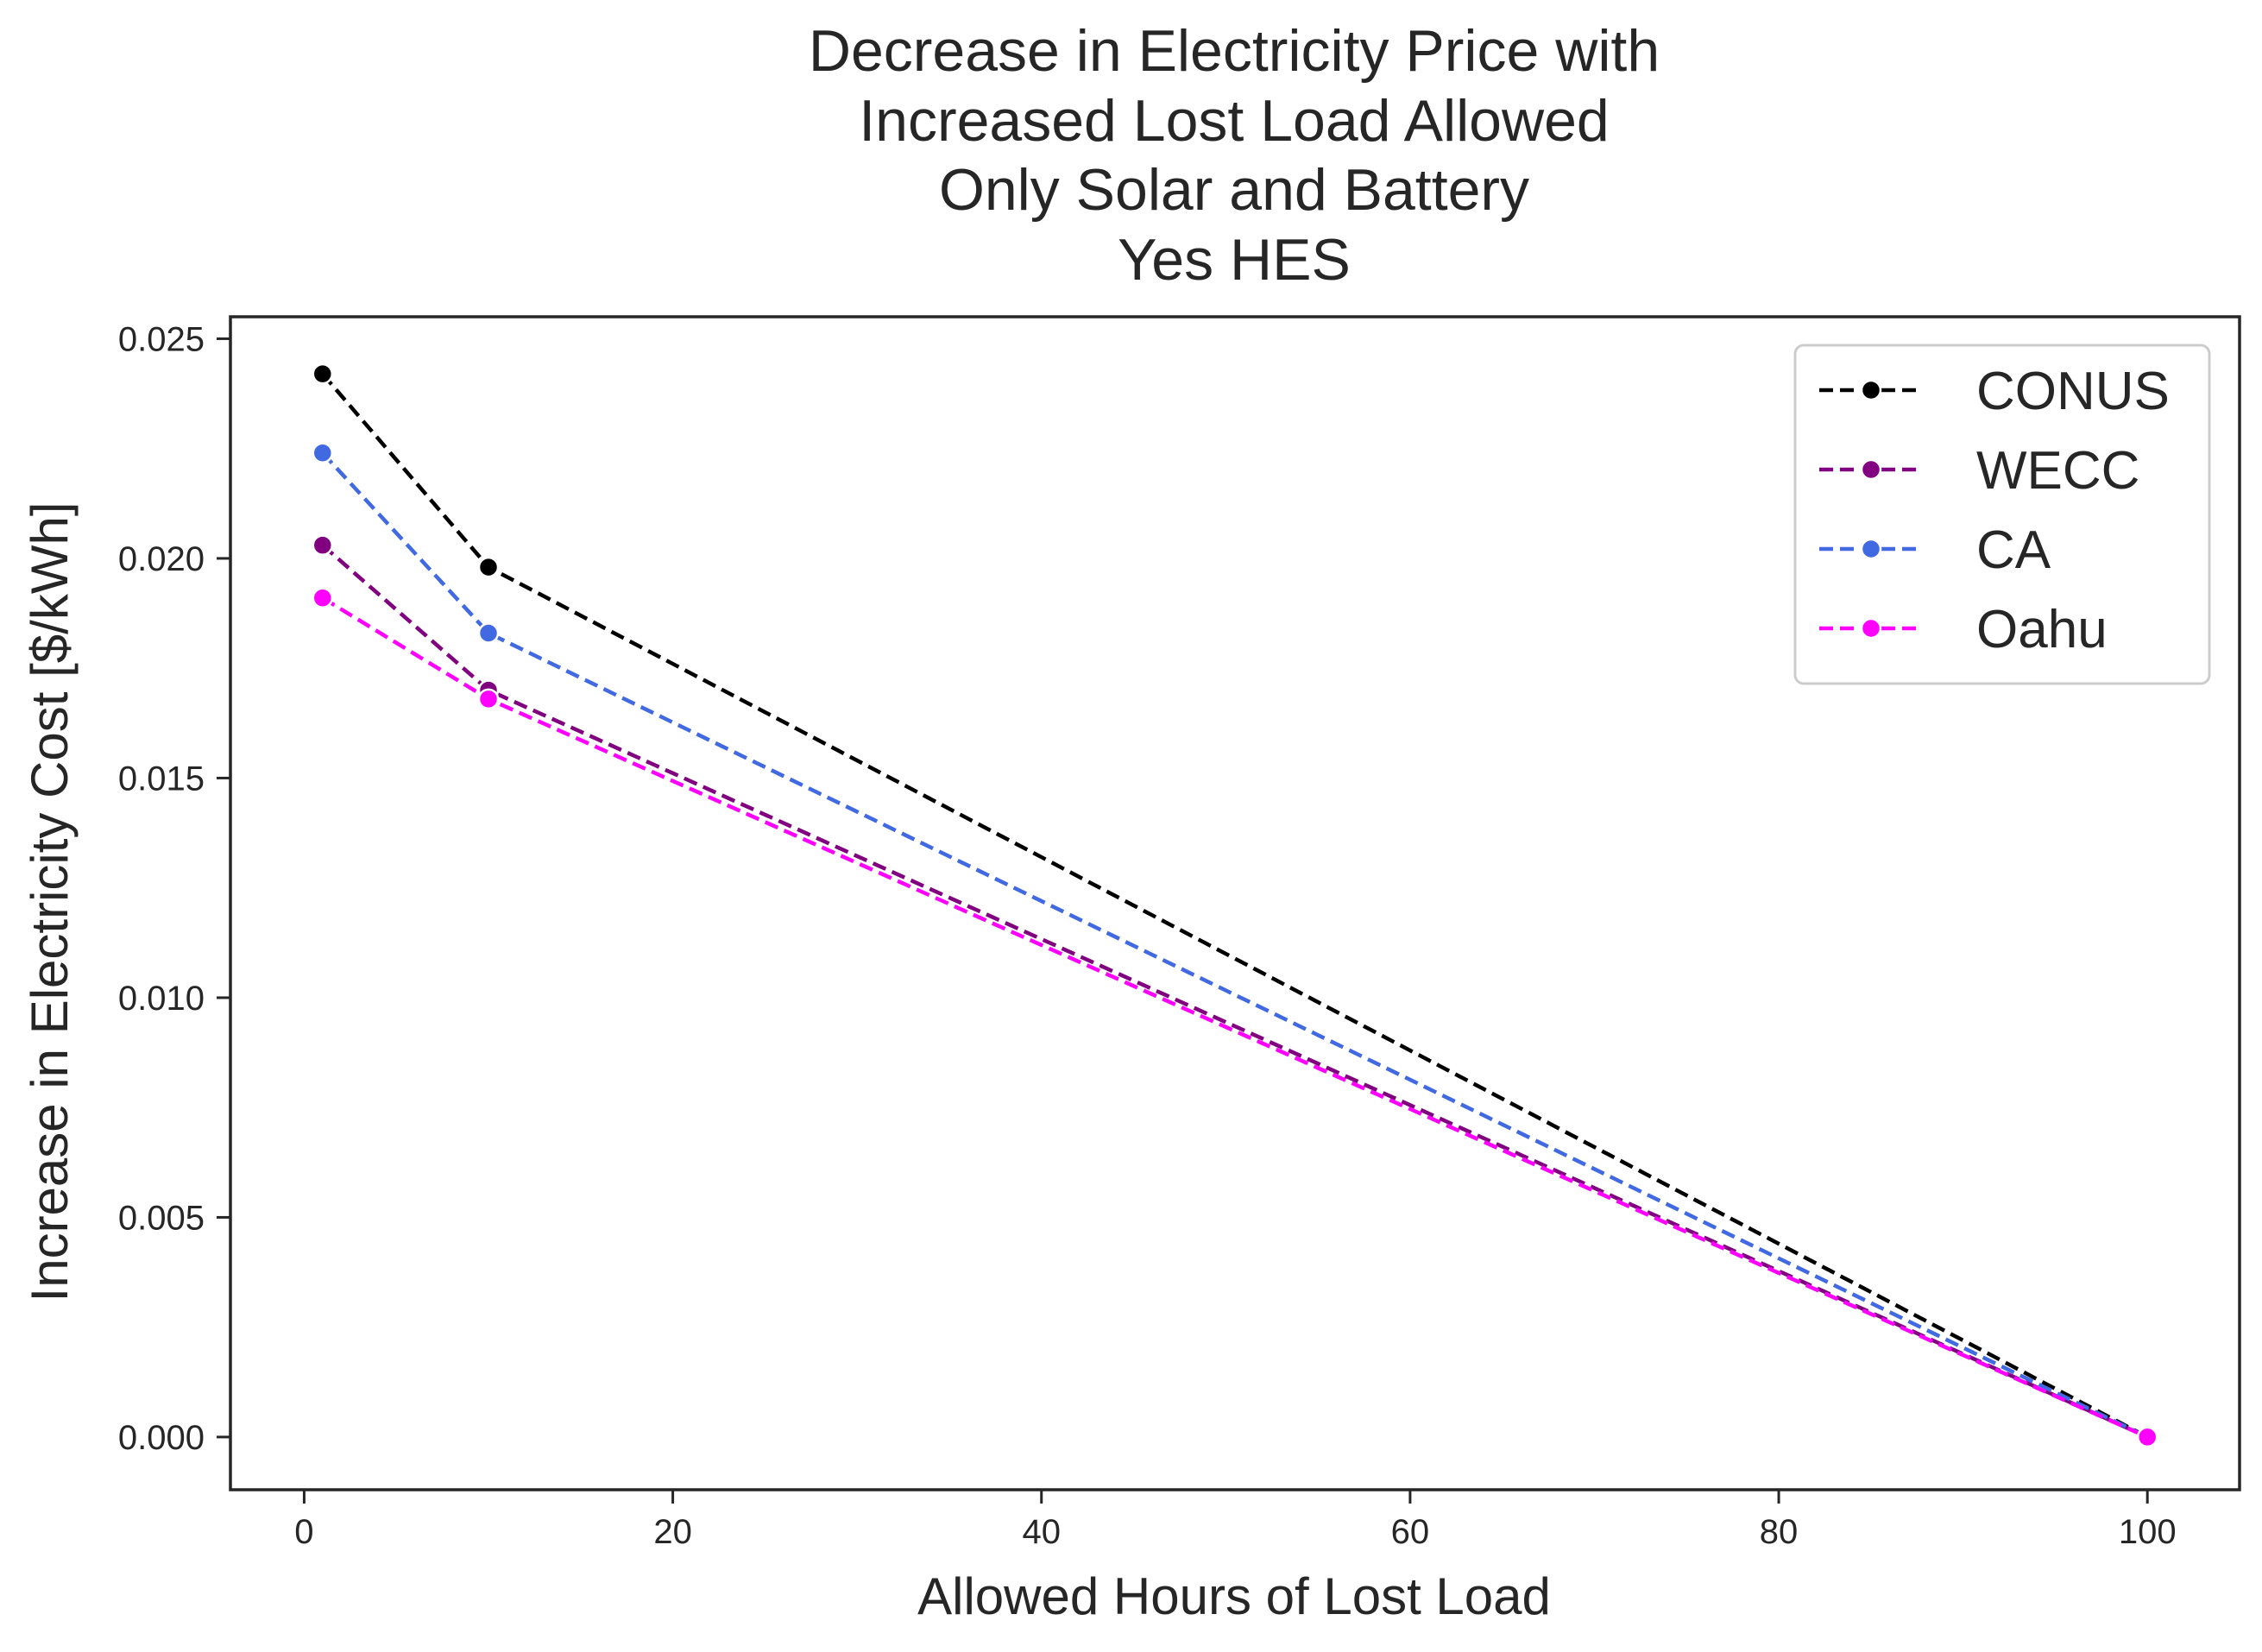 This screenshot has width=2262, height=1652. What do you see at coordinates (1234, 260) in the screenshot?
I see `chart-title-line-4: Yes HES` at bounding box center [1234, 260].